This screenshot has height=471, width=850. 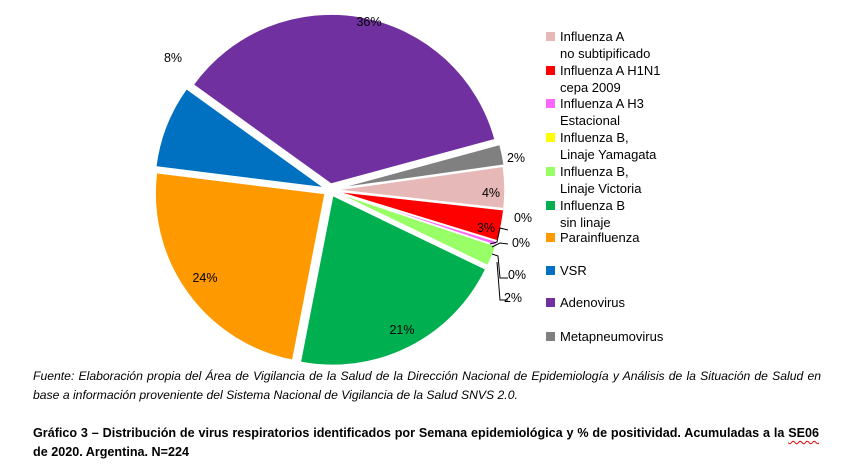 I want to click on data-label-4: 2%, so click(x=513, y=298).